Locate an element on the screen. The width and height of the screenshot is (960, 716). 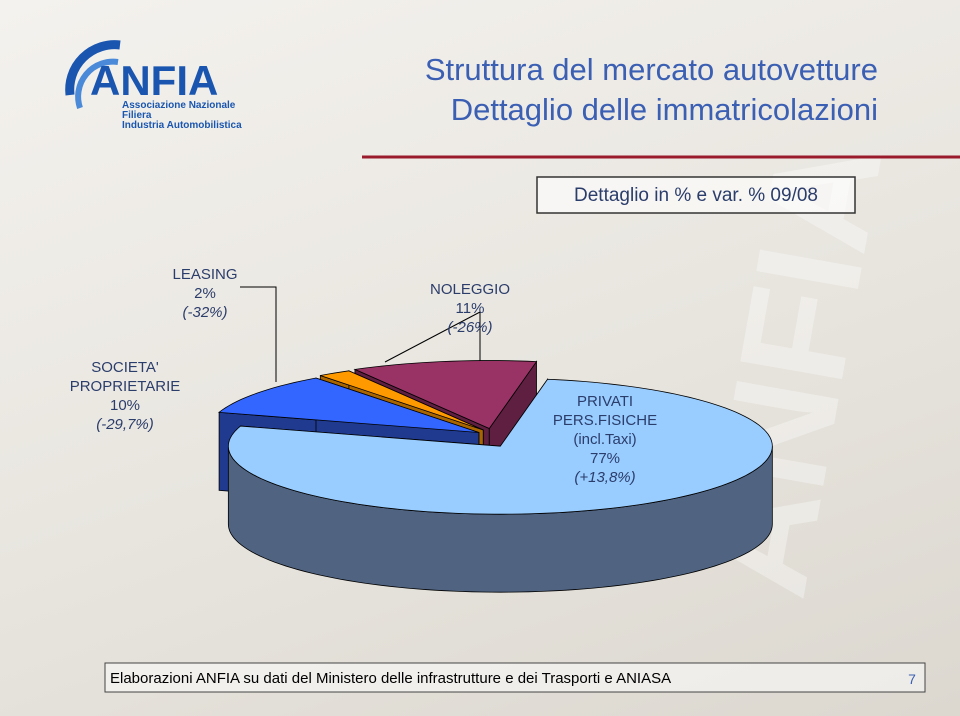
value-label: 2% is located at coordinates (205, 293).